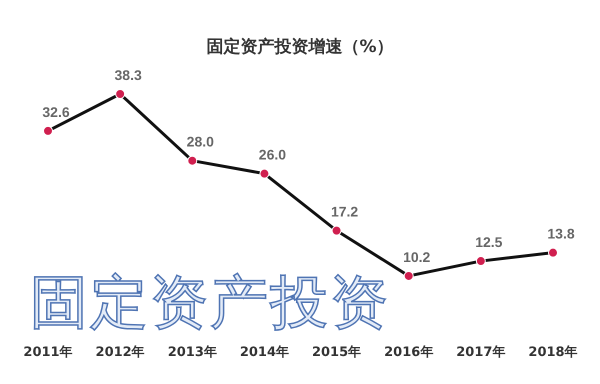 The width and height of the screenshot is (600, 384). I want to click on data-label: 12.5, so click(489, 242).